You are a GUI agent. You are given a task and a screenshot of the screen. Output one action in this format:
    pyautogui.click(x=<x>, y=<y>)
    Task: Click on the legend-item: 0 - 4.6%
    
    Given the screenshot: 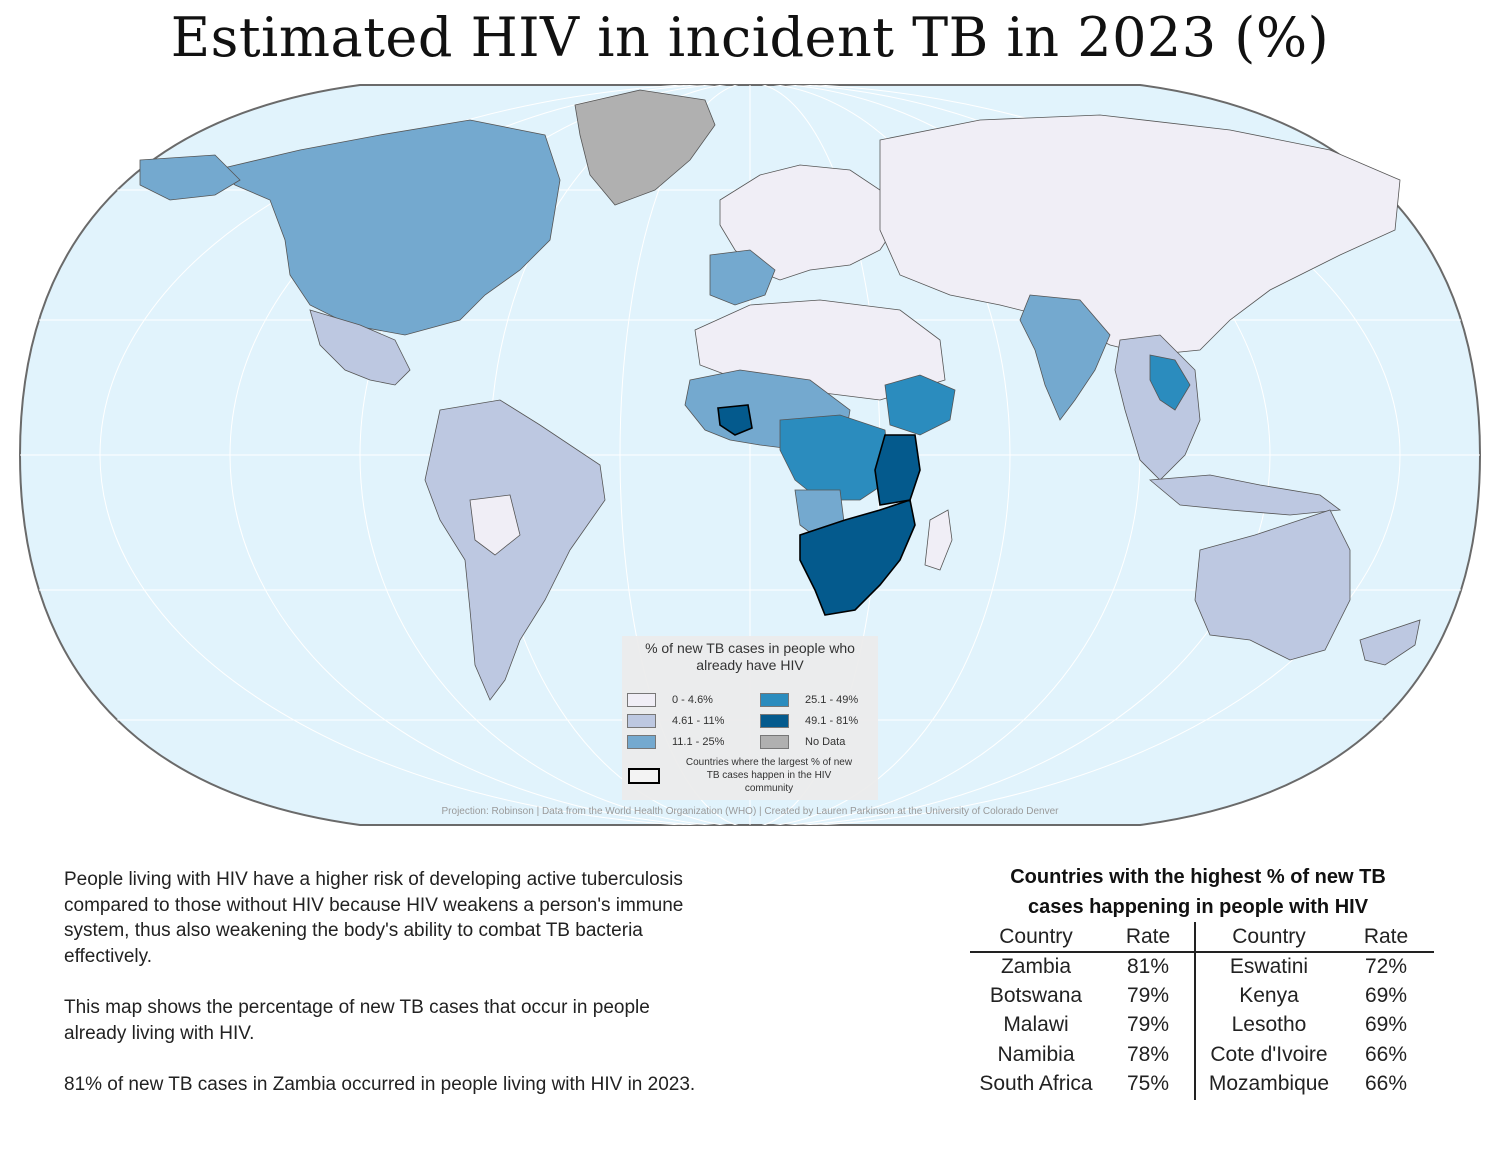 What is the action you would take?
    pyautogui.click(x=670, y=700)
    